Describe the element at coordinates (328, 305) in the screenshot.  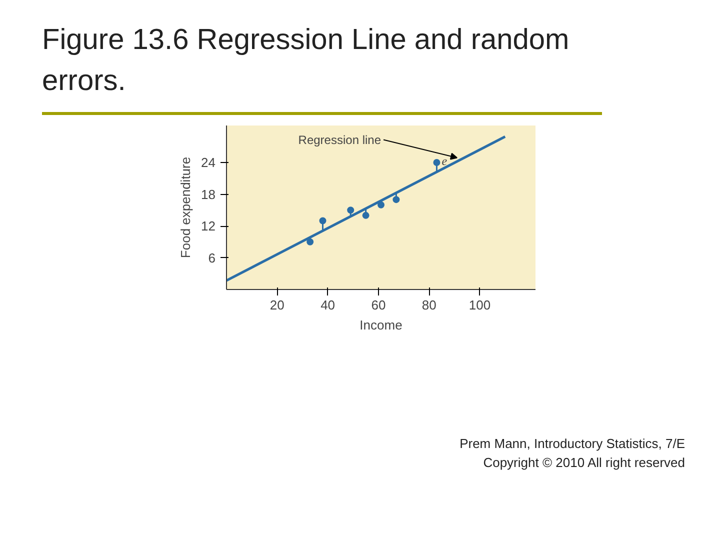
I see `x-tick-label: 40` at that location.